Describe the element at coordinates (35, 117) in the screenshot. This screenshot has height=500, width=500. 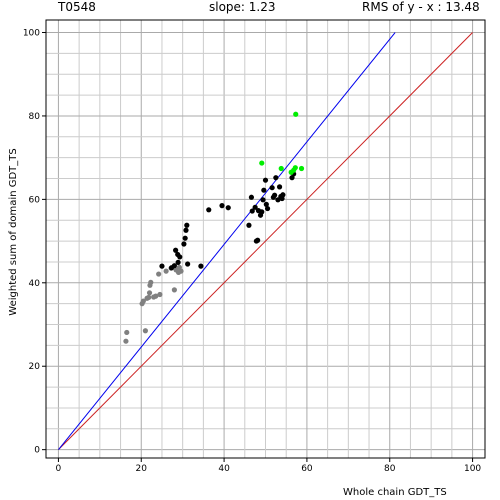
I see `y-tick-label: 80` at that location.